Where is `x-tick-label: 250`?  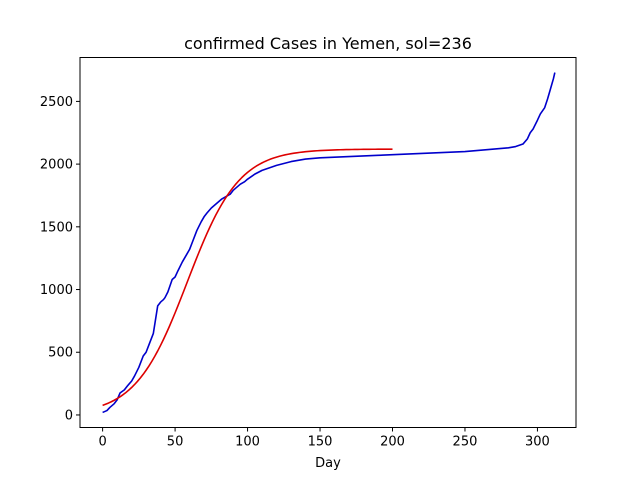 x-tick-label: 250 is located at coordinates (465, 442).